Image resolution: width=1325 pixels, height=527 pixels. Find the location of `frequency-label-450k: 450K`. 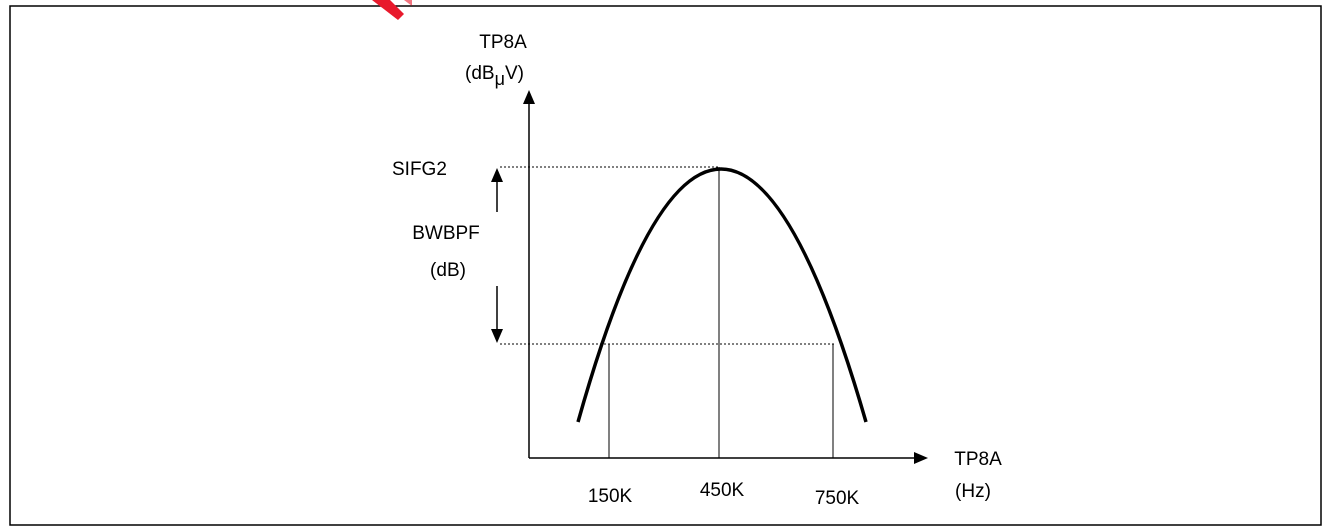

frequency-label-450k: 450K is located at coordinates (722, 490).